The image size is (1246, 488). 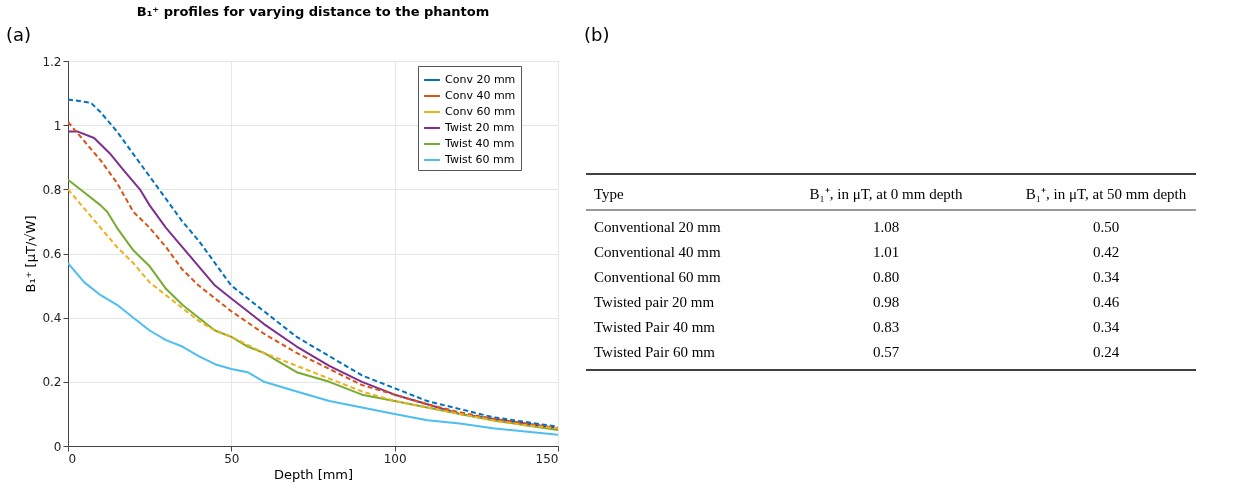 I want to click on text: 0.57, so click(x=886, y=352).